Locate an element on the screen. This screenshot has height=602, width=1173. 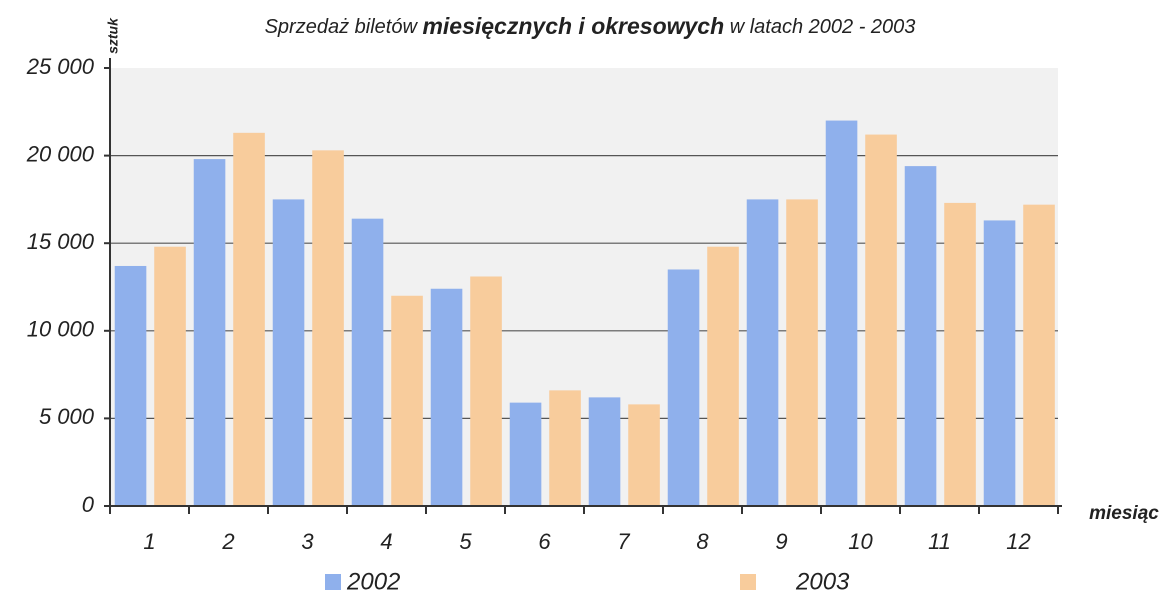
x-tick-label: 10 is located at coordinates (860, 541).